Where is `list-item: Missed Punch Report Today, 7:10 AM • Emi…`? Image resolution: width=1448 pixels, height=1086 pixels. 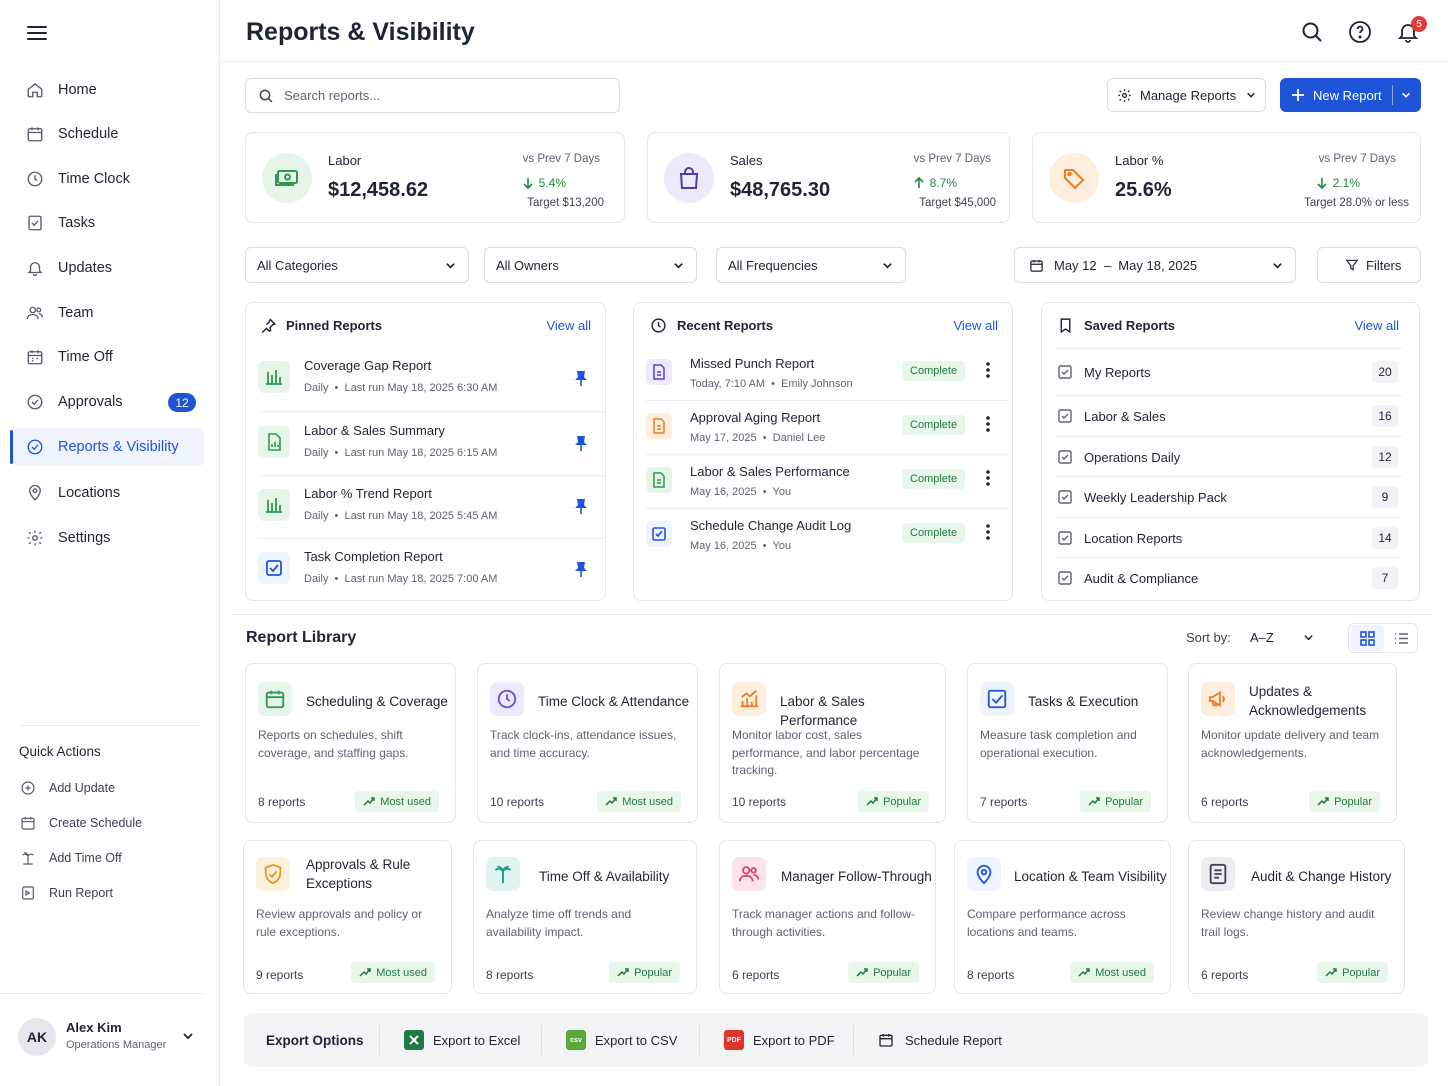 list-item: Missed Punch Report Today, 7:10 AM • Emi… is located at coordinates (827, 378).